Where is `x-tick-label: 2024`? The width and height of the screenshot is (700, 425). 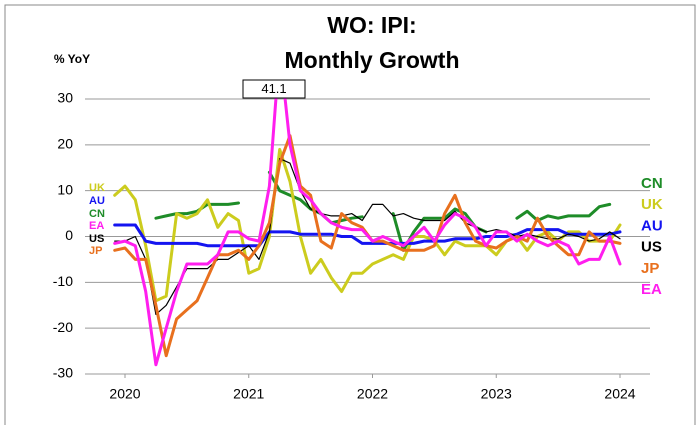 x-tick-label: 2024 is located at coordinates (619, 394).